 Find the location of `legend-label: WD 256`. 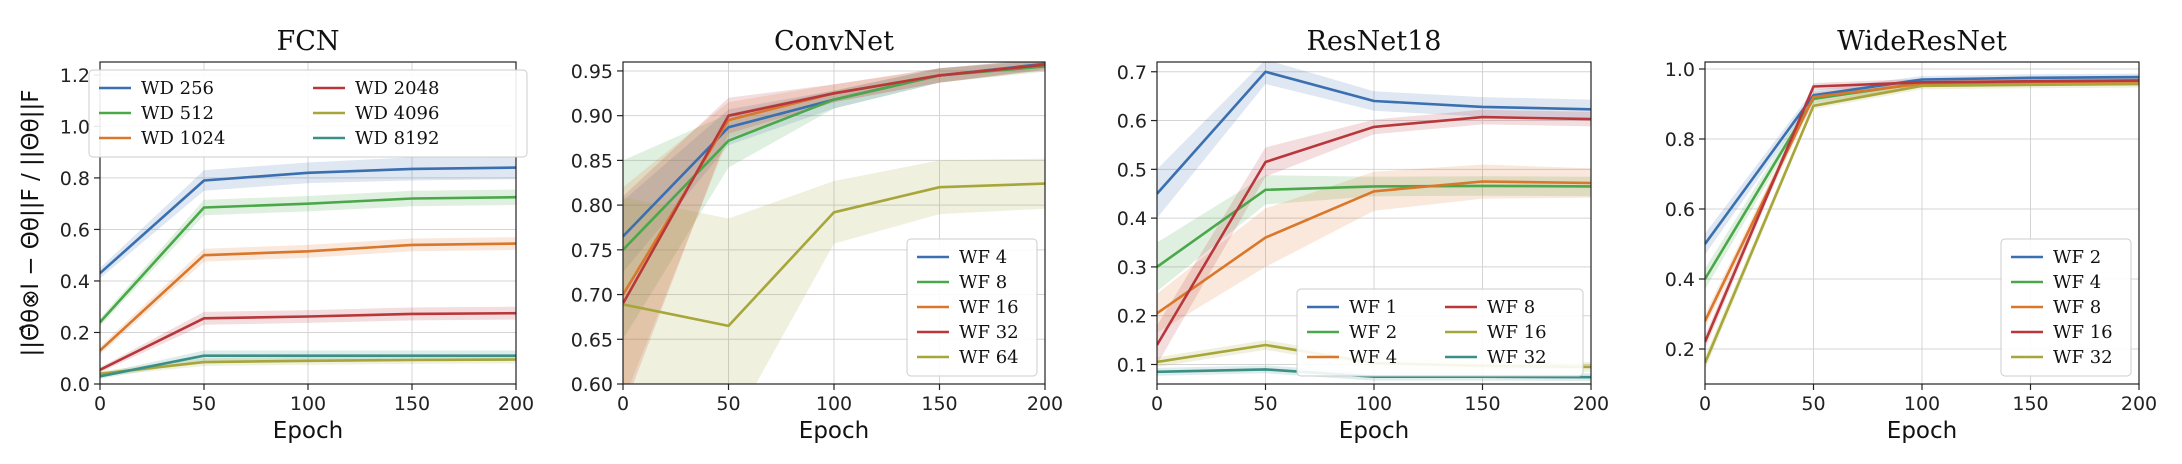

legend-label: WD 256 is located at coordinates (177, 88).